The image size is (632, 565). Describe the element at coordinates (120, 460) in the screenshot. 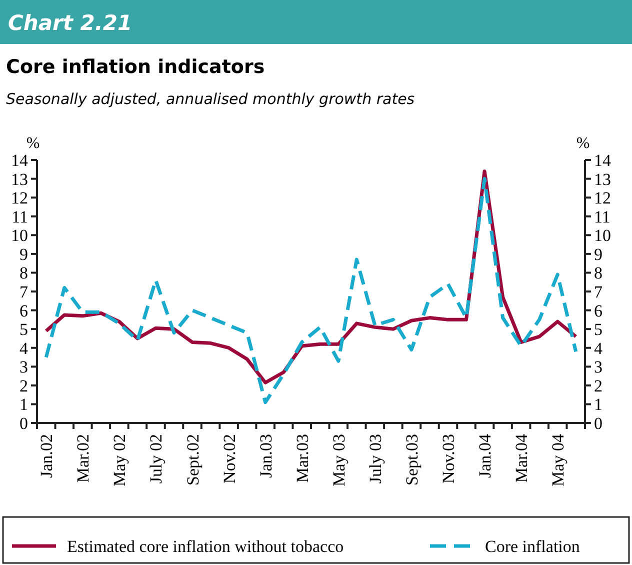

I see `x-tick-label: May 02` at that location.